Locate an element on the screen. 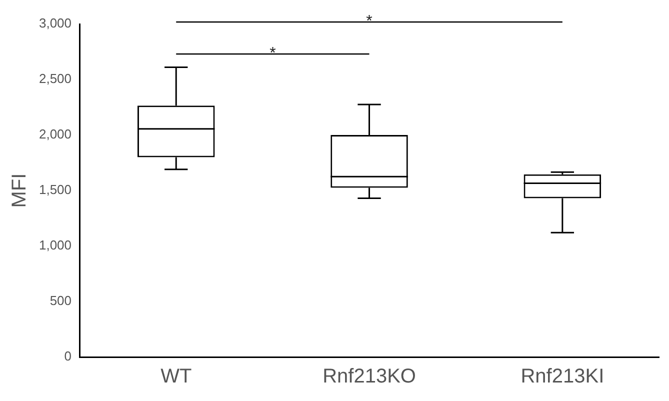 Image resolution: width=669 pixels, height=401 pixels. y-tick-label: 2,000 is located at coordinates (55, 134).